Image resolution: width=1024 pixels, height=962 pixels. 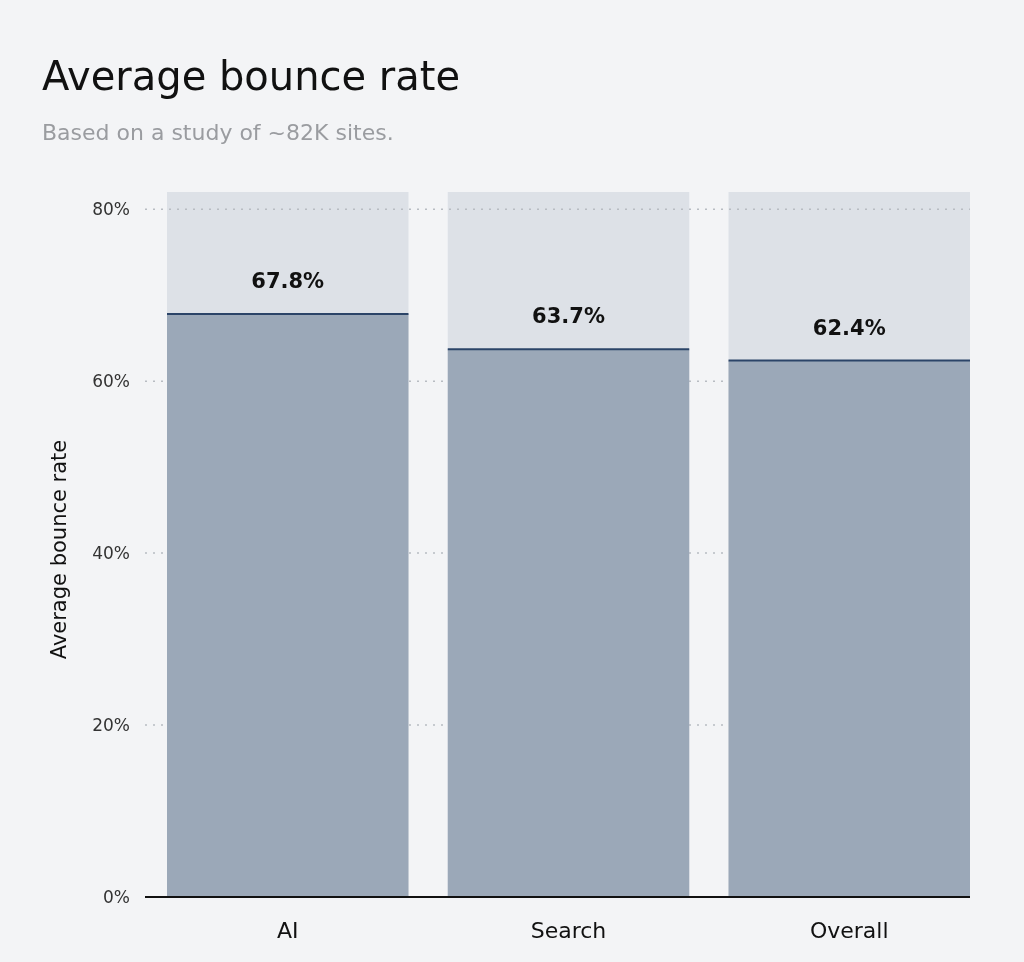 What do you see at coordinates (111, 381) in the screenshot?
I see `y-tick-label: 60%` at bounding box center [111, 381].